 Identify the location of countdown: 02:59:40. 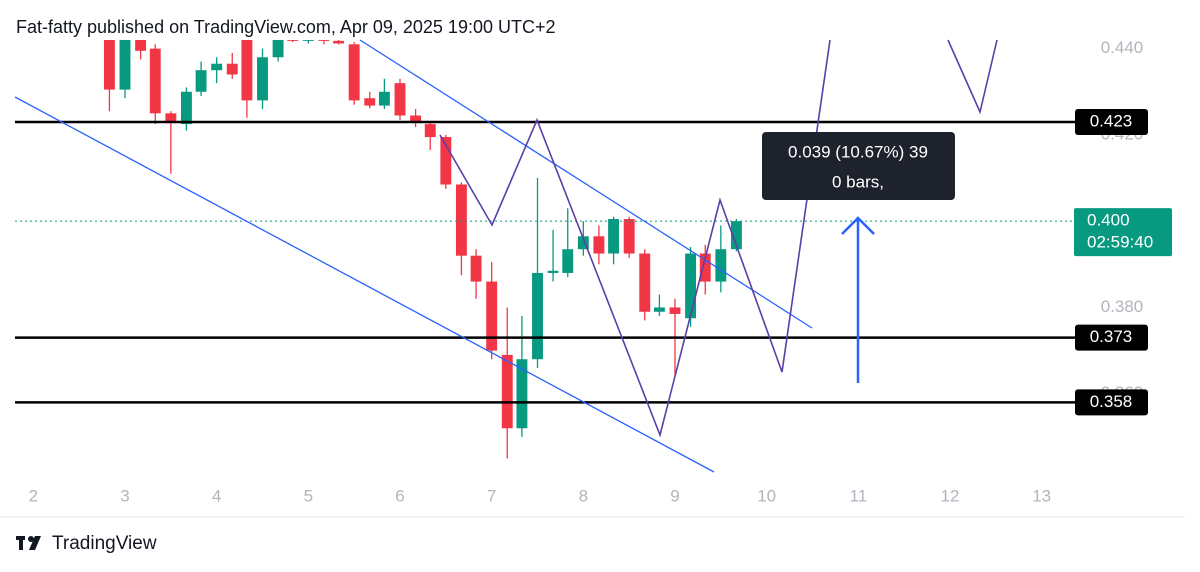
(1120, 242).